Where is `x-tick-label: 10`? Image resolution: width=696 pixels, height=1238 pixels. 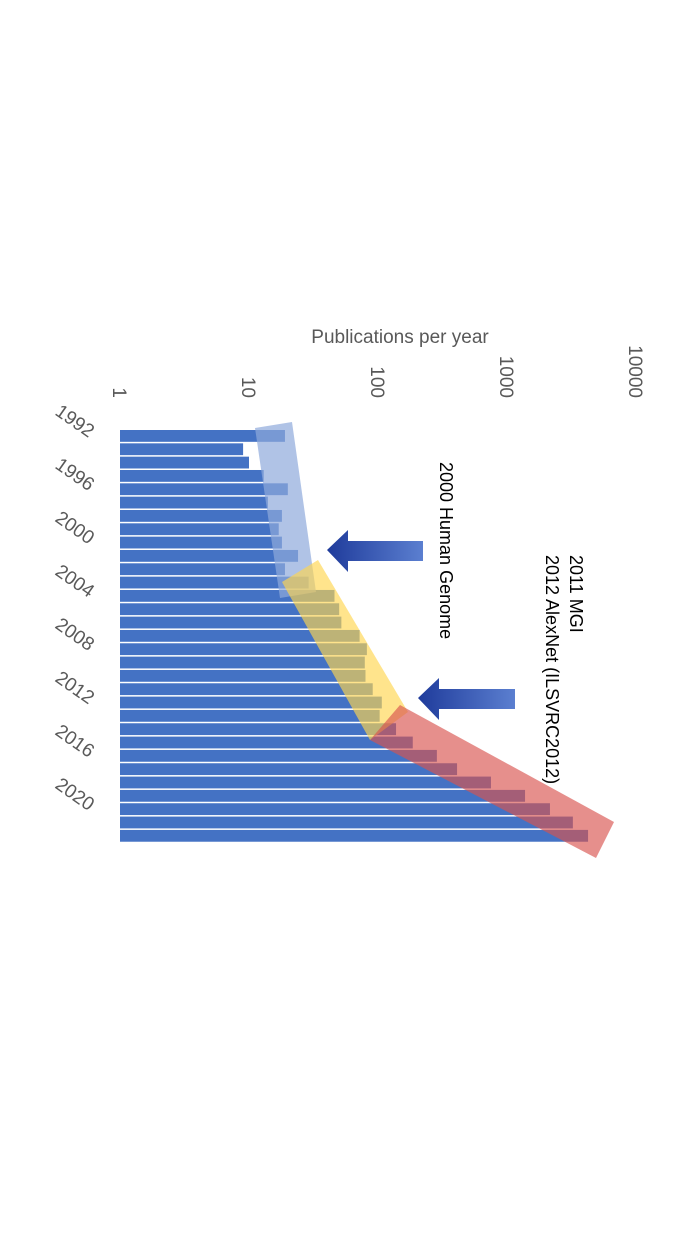 x-tick-label: 10 is located at coordinates (247, 387).